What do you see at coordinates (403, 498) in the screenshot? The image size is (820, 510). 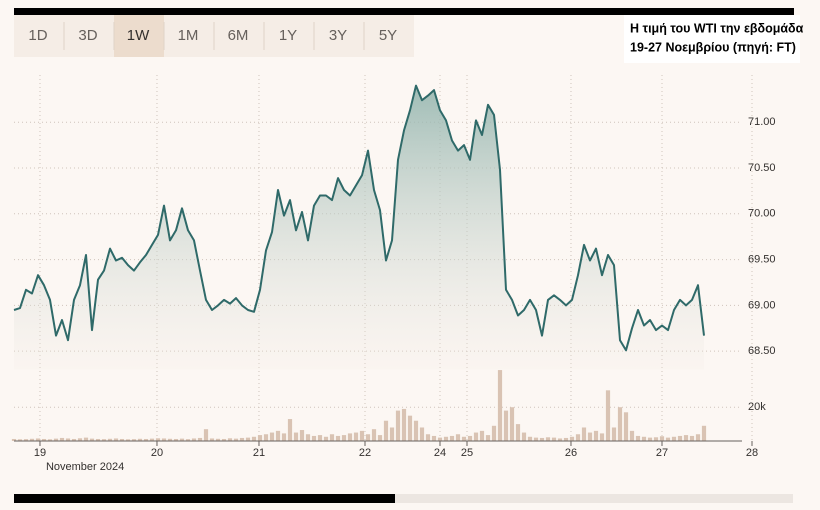 I see `scroll-track` at bounding box center [403, 498].